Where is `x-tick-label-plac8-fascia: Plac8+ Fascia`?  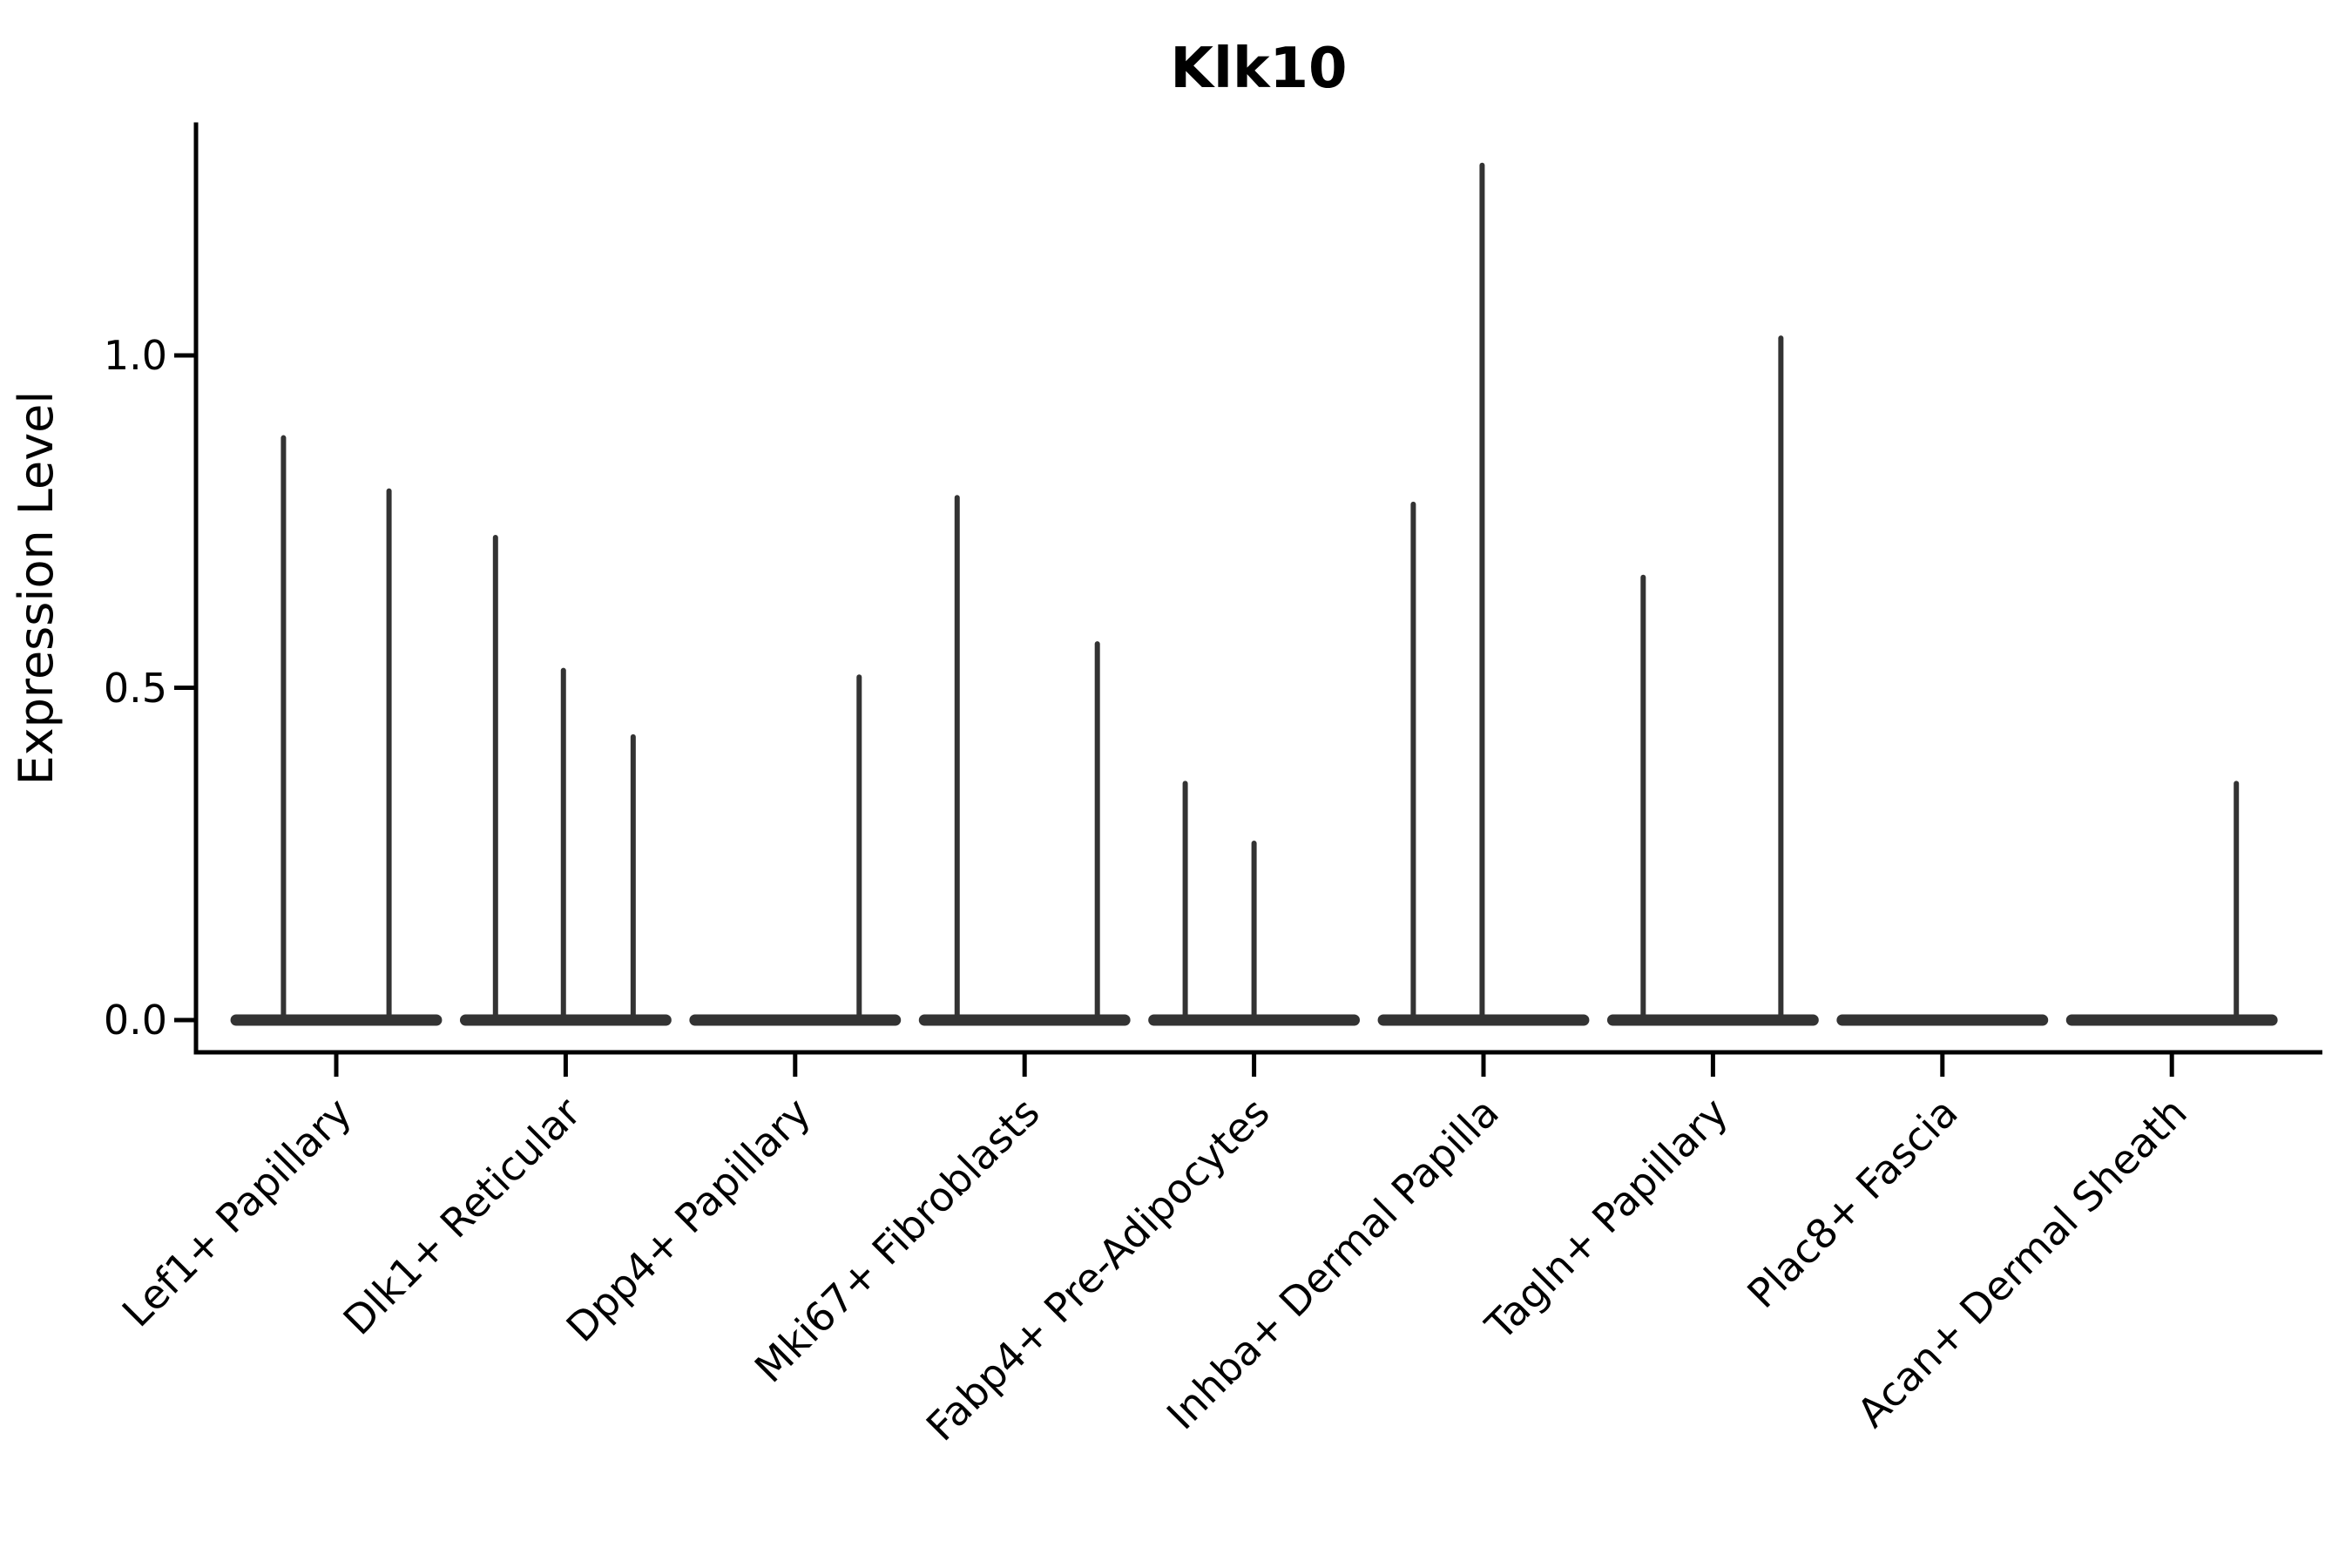
x-tick-label-plac8-fascia: Plac8+ Fascia is located at coordinates (1852, 1203).